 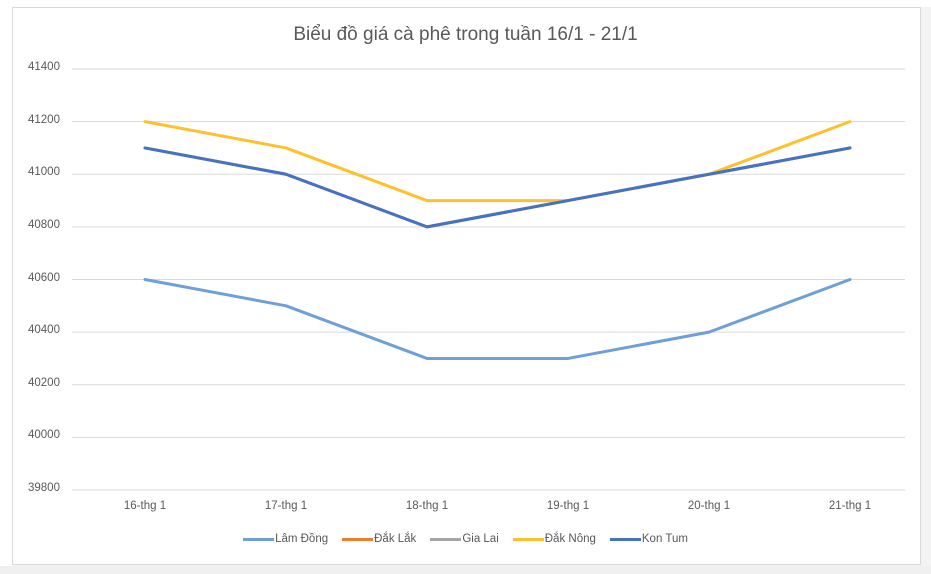 What do you see at coordinates (44, 172) in the screenshot?
I see `y-tick-label: 41000` at bounding box center [44, 172].